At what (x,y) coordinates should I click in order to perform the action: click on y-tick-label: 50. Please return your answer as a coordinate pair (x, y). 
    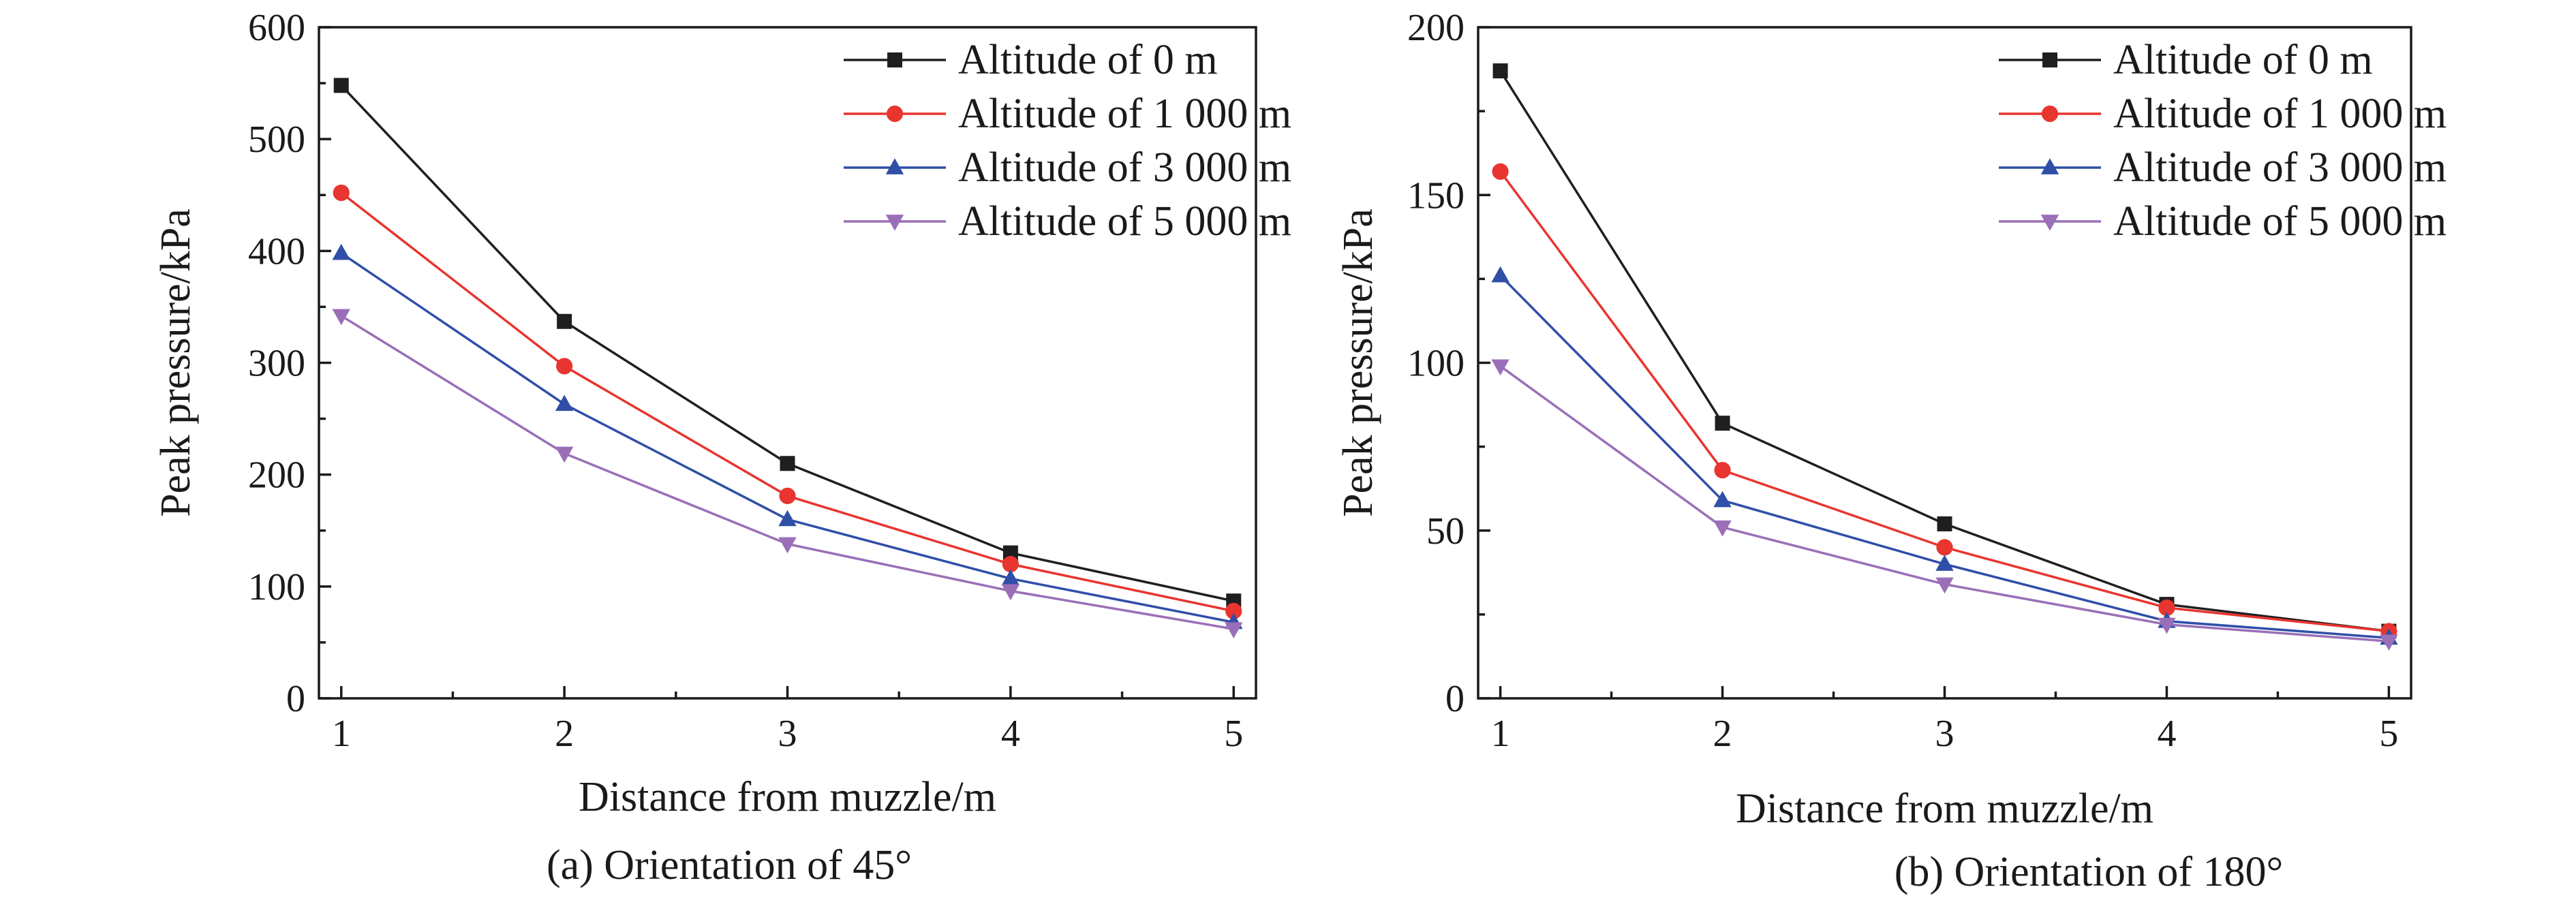
    Looking at the image, I should click on (1445, 531).